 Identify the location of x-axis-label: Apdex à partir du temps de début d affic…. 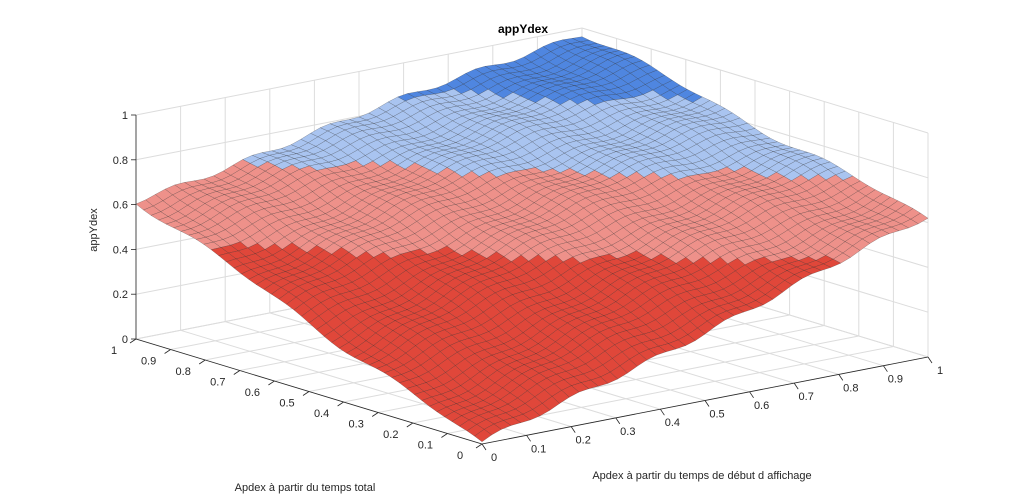
(701, 476).